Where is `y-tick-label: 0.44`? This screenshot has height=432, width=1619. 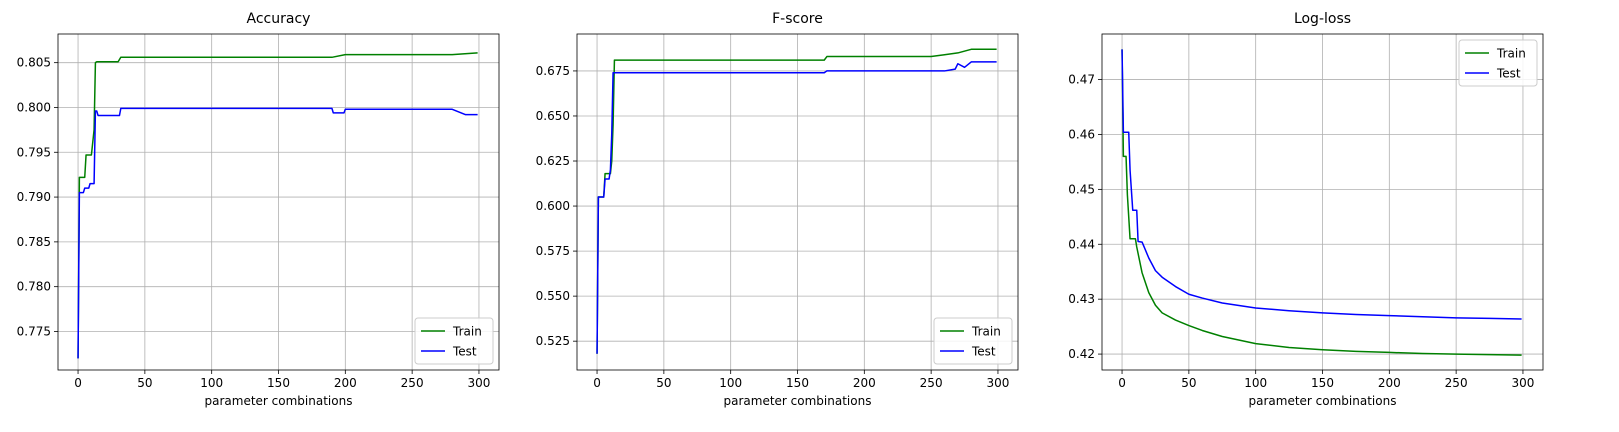 y-tick-label: 0.44 is located at coordinates (1081, 244).